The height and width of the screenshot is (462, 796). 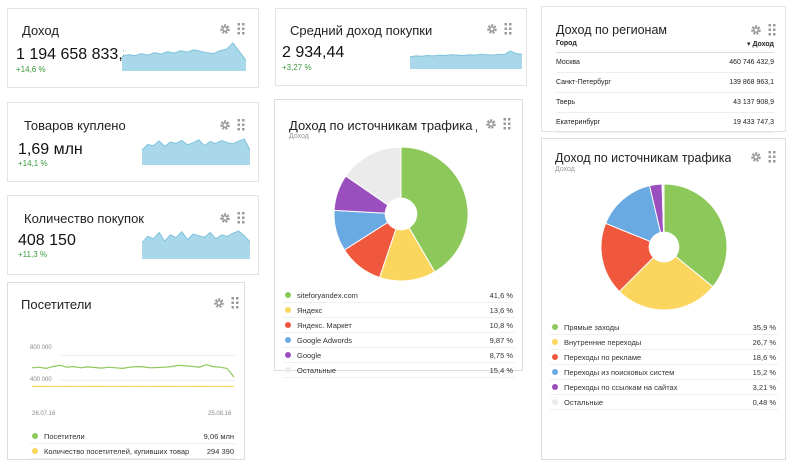 What do you see at coordinates (751, 62) in the screenshot?
I see `cell-income: 460 746 432,9` at bounding box center [751, 62].